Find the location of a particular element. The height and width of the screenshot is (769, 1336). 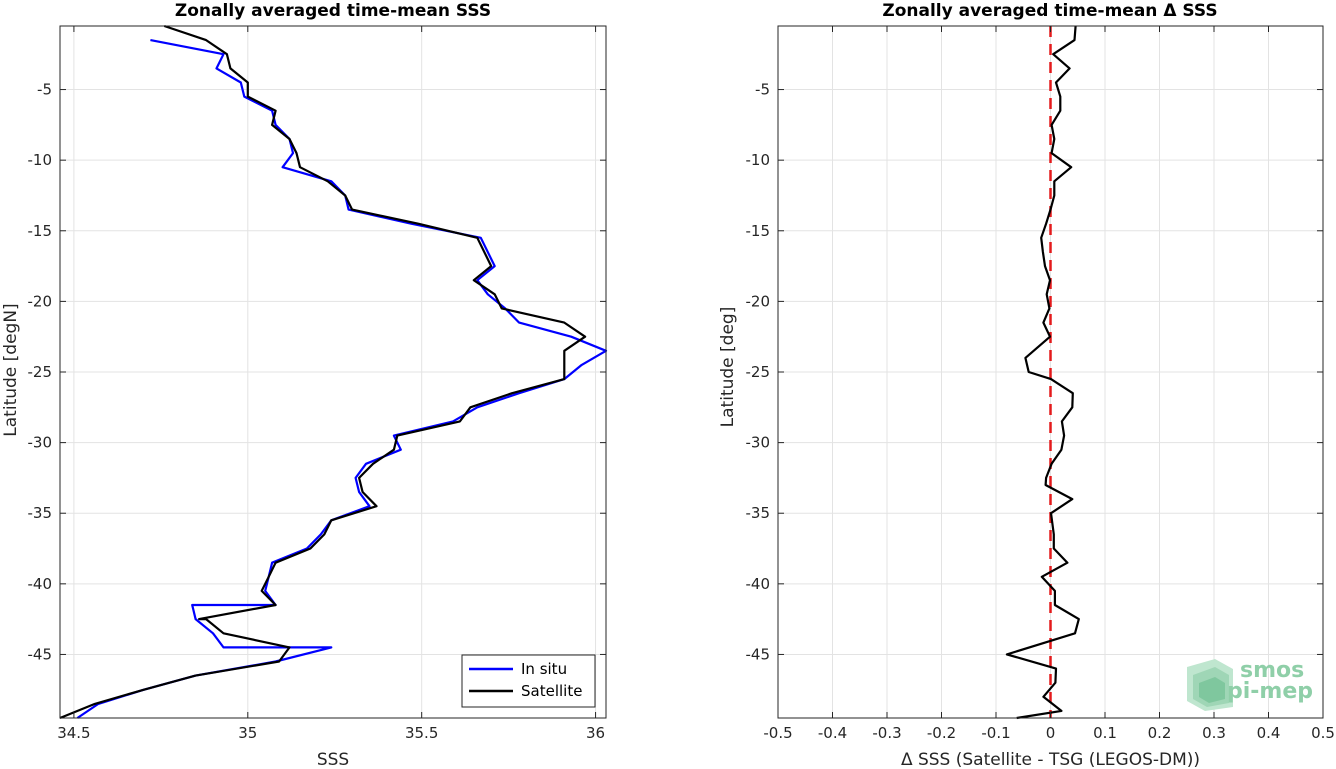

x-axis-label: SSS is located at coordinates (333, 759).